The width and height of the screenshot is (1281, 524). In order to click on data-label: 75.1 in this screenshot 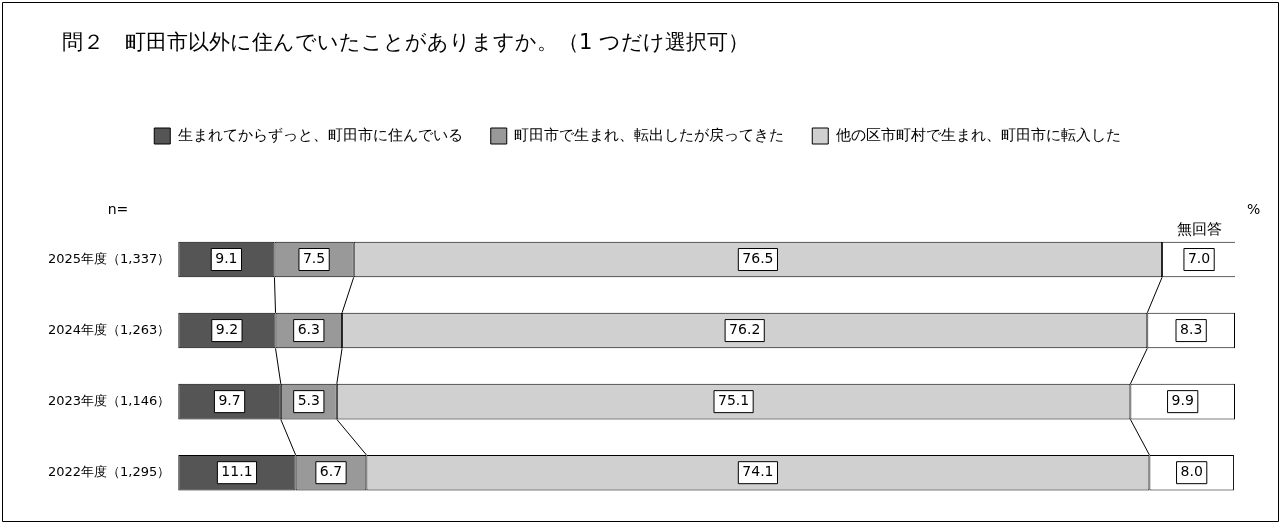, I will do `click(734, 400)`.